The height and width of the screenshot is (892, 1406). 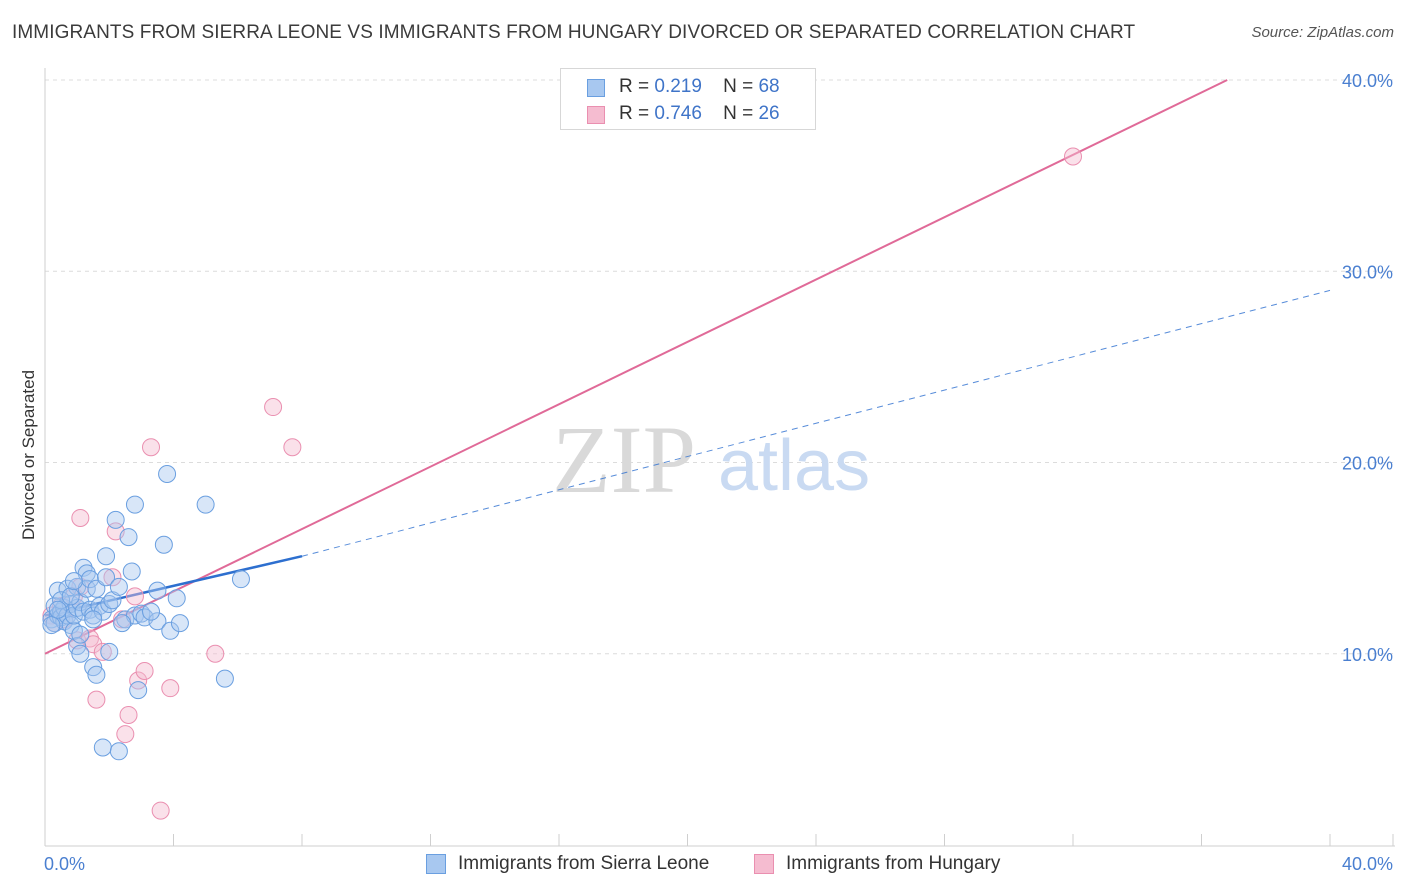 I want to click on legend-swatch-blue, so click(x=596, y=88).